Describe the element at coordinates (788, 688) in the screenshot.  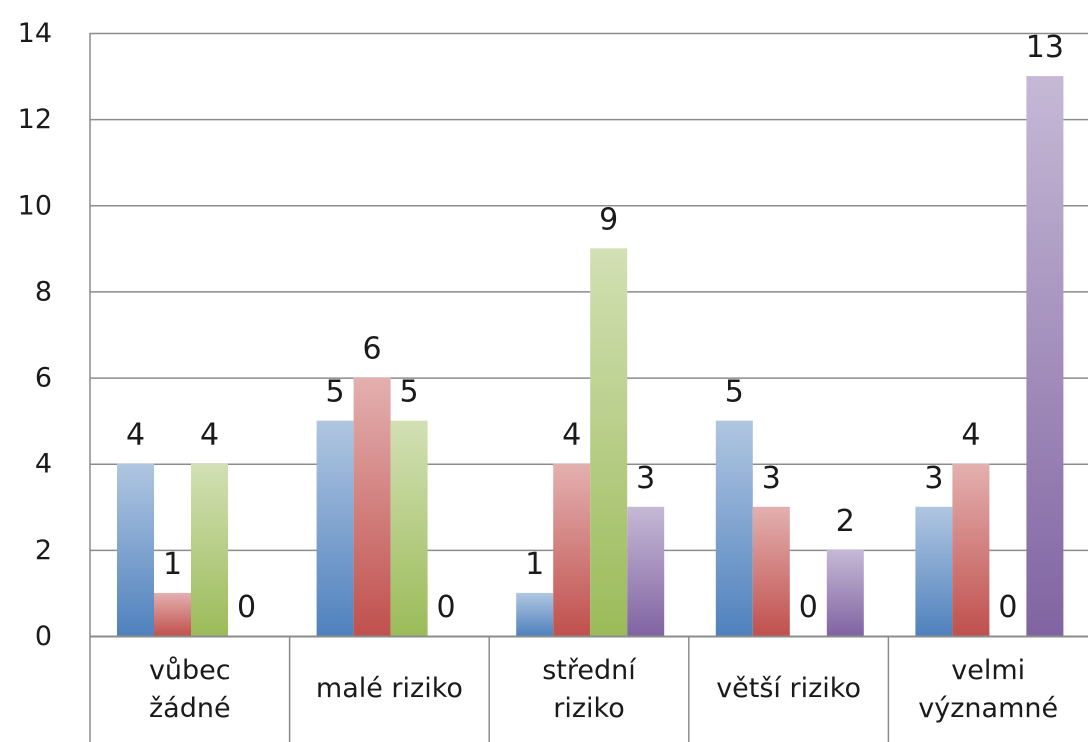
I see `category-label: větší riziko` at that location.